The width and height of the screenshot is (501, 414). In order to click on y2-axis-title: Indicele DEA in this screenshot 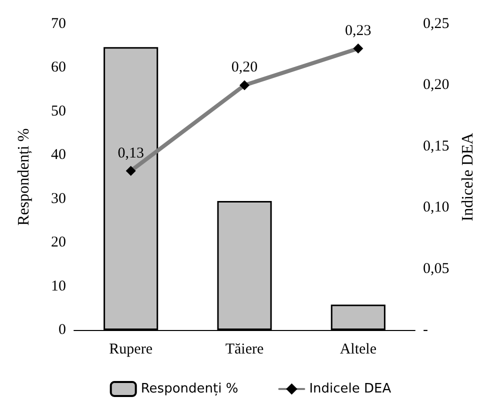, I will do `click(468, 177)`.